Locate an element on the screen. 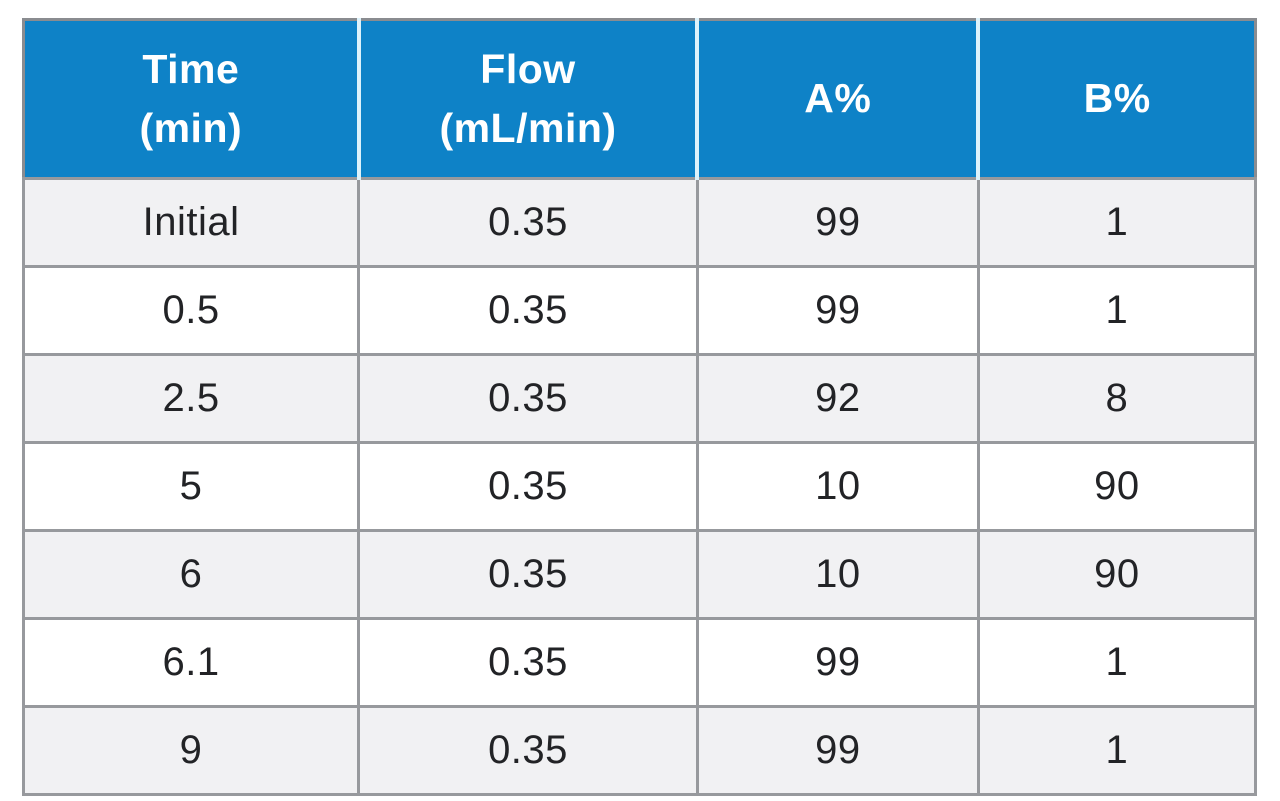  table-cell: 0.5 is located at coordinates (191, 310).